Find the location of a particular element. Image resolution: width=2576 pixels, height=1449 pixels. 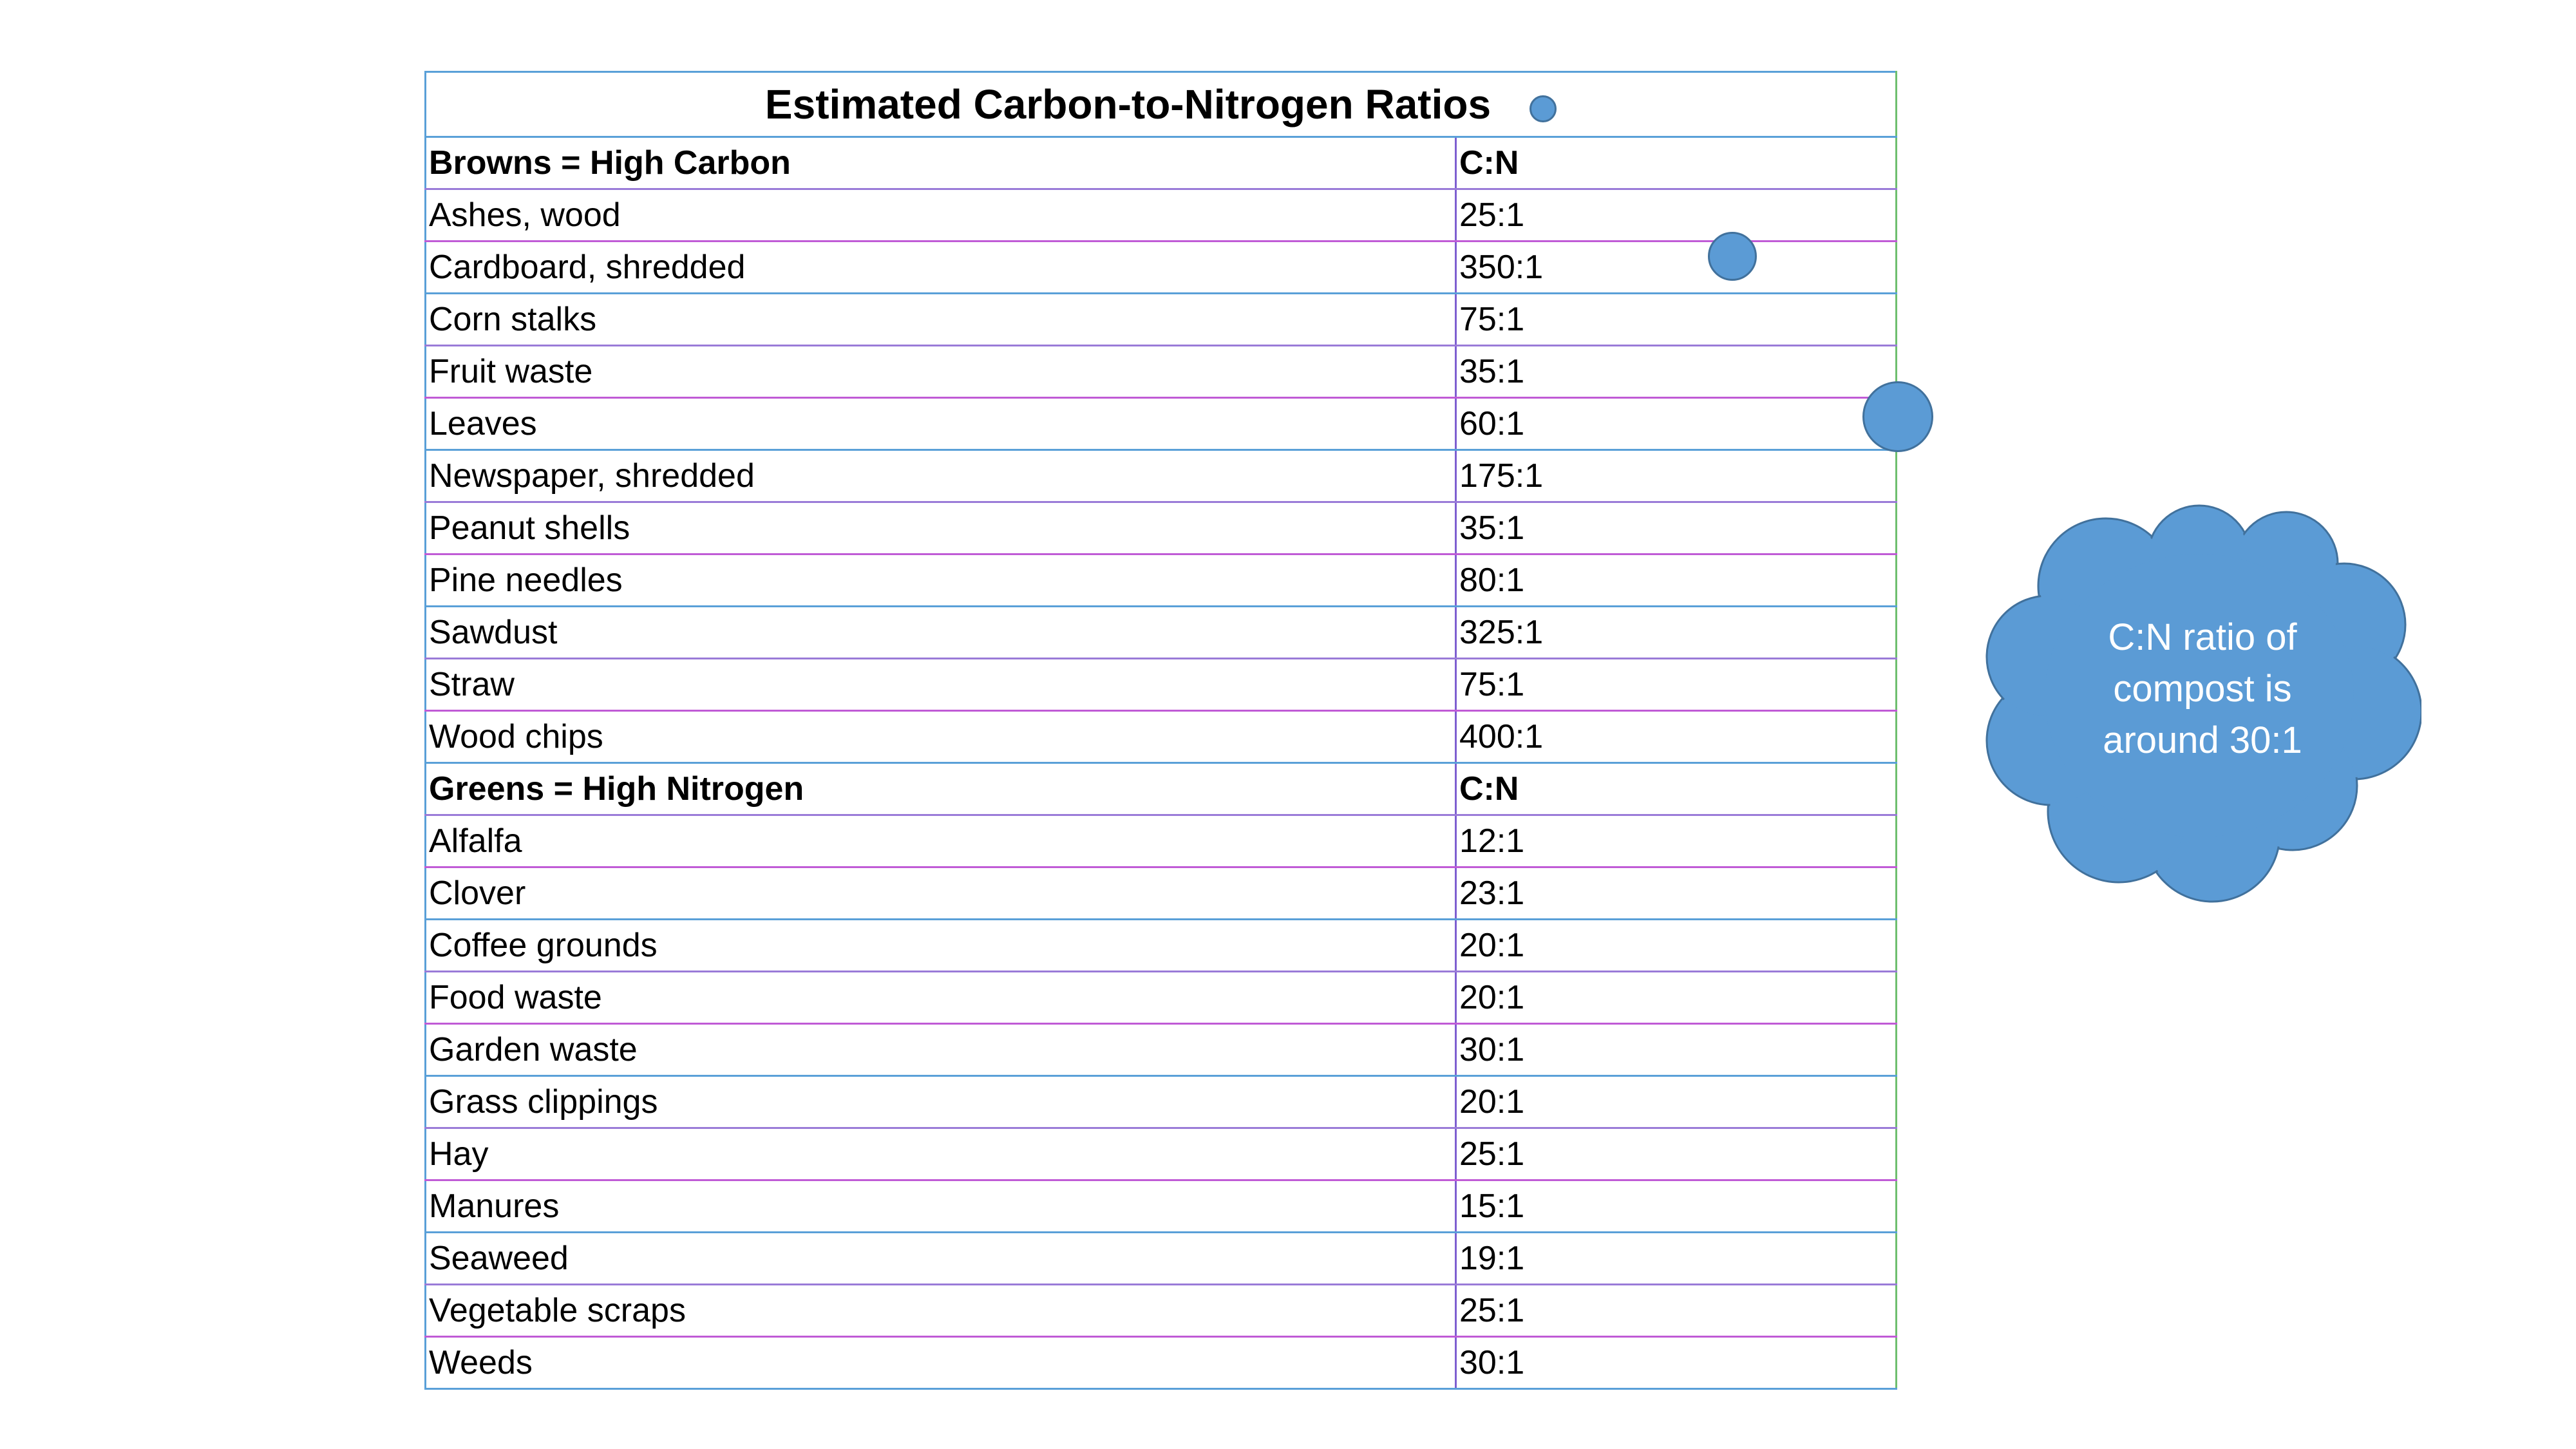

table-row: Pine needles 80:1 is located at coordinates (1161, 580).